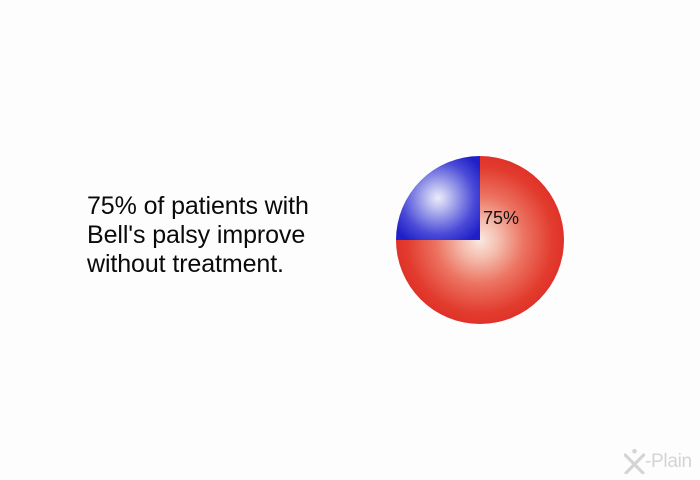  What do you see at coordinates (635, 461) in the screenshot?
I see `x-plain-figure-logo-icon` at bounding box center [635, 461].